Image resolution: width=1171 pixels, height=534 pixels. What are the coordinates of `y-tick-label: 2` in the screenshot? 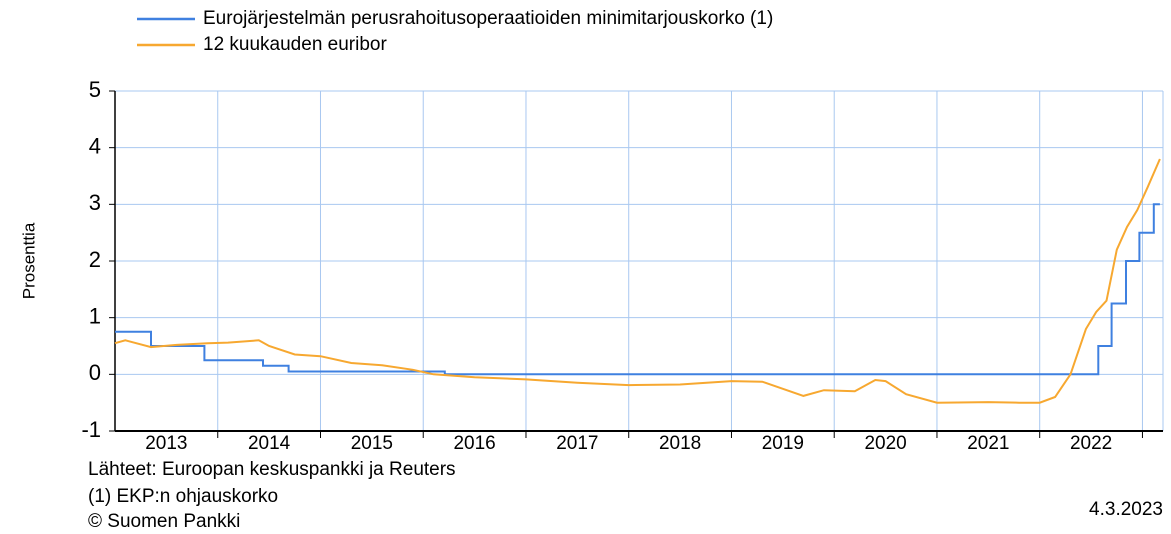 It's located at (95, 259).